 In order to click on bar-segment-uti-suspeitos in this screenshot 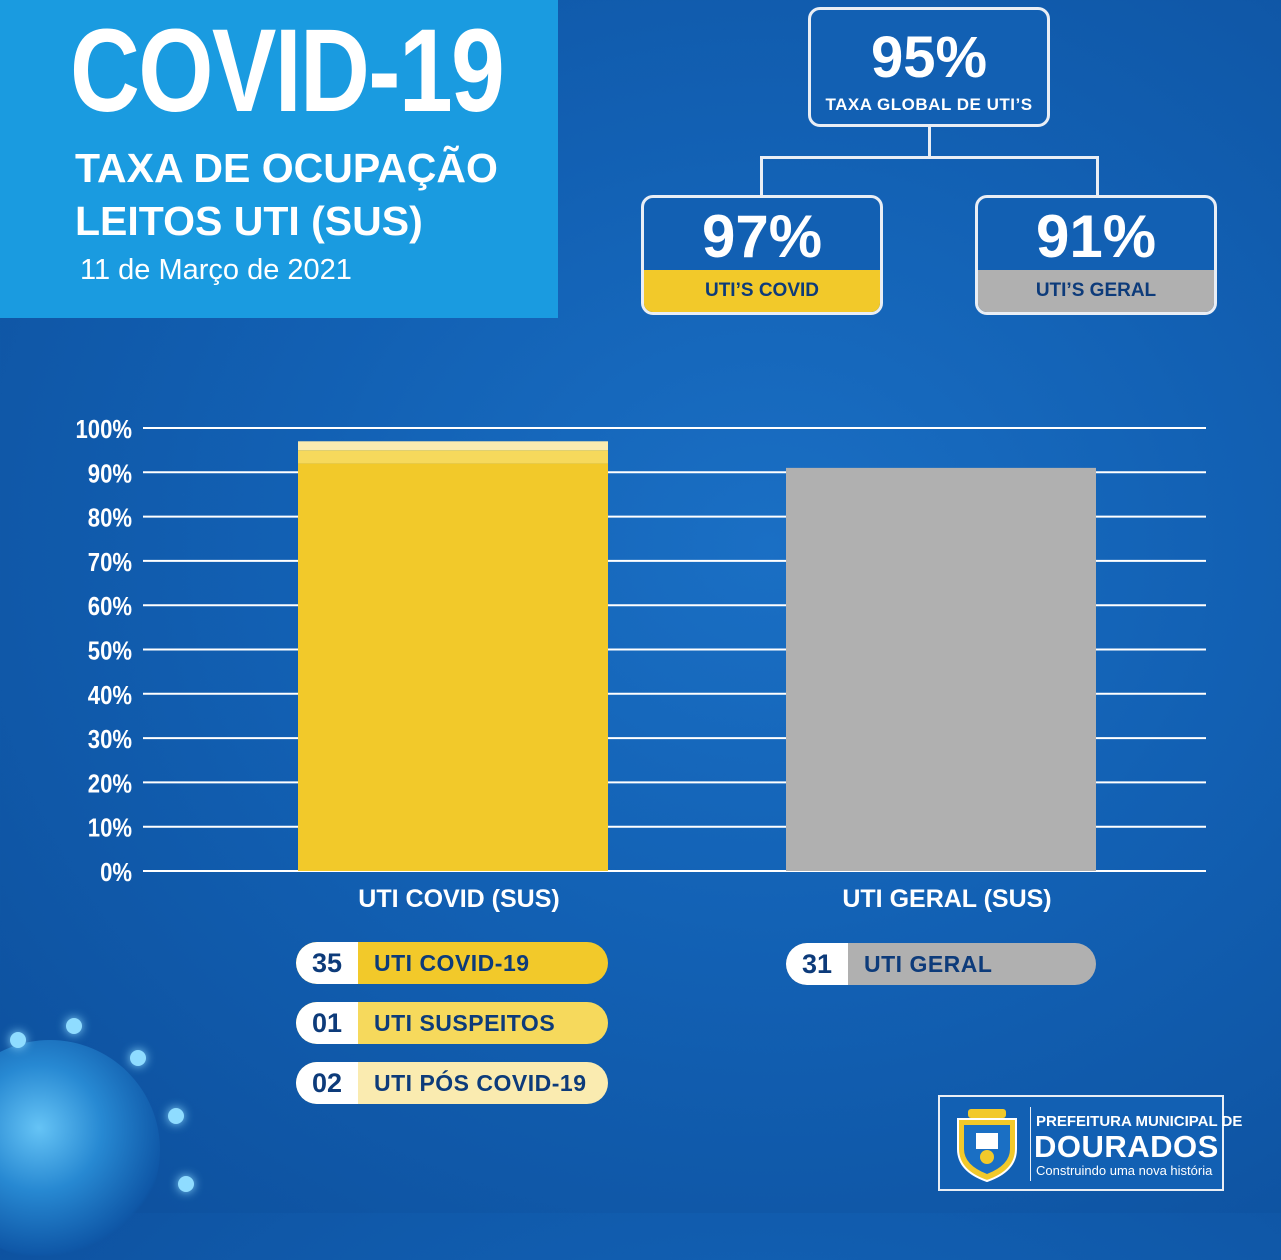, I will do `click(453, 457)`.